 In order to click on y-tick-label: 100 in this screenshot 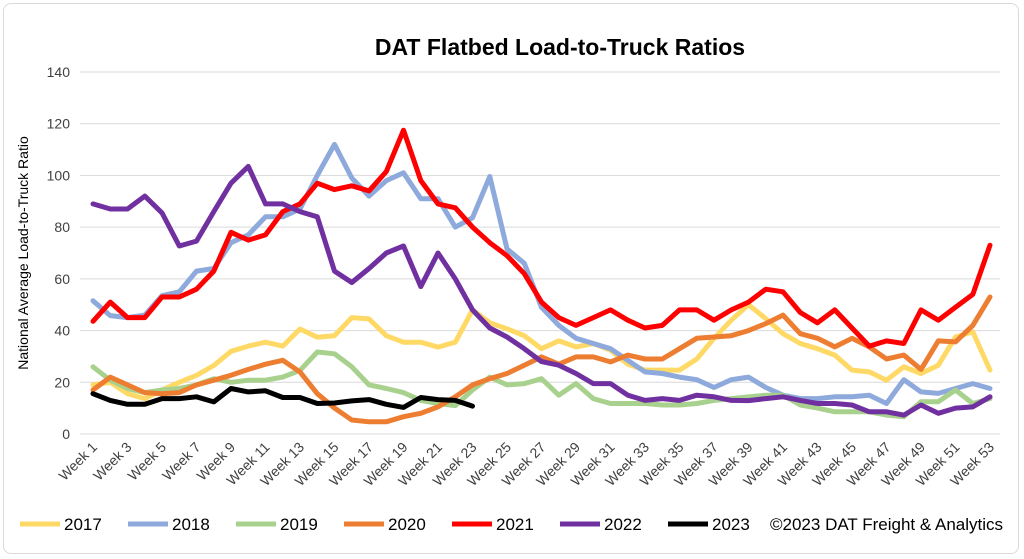, I will do `click(59, 175)`.